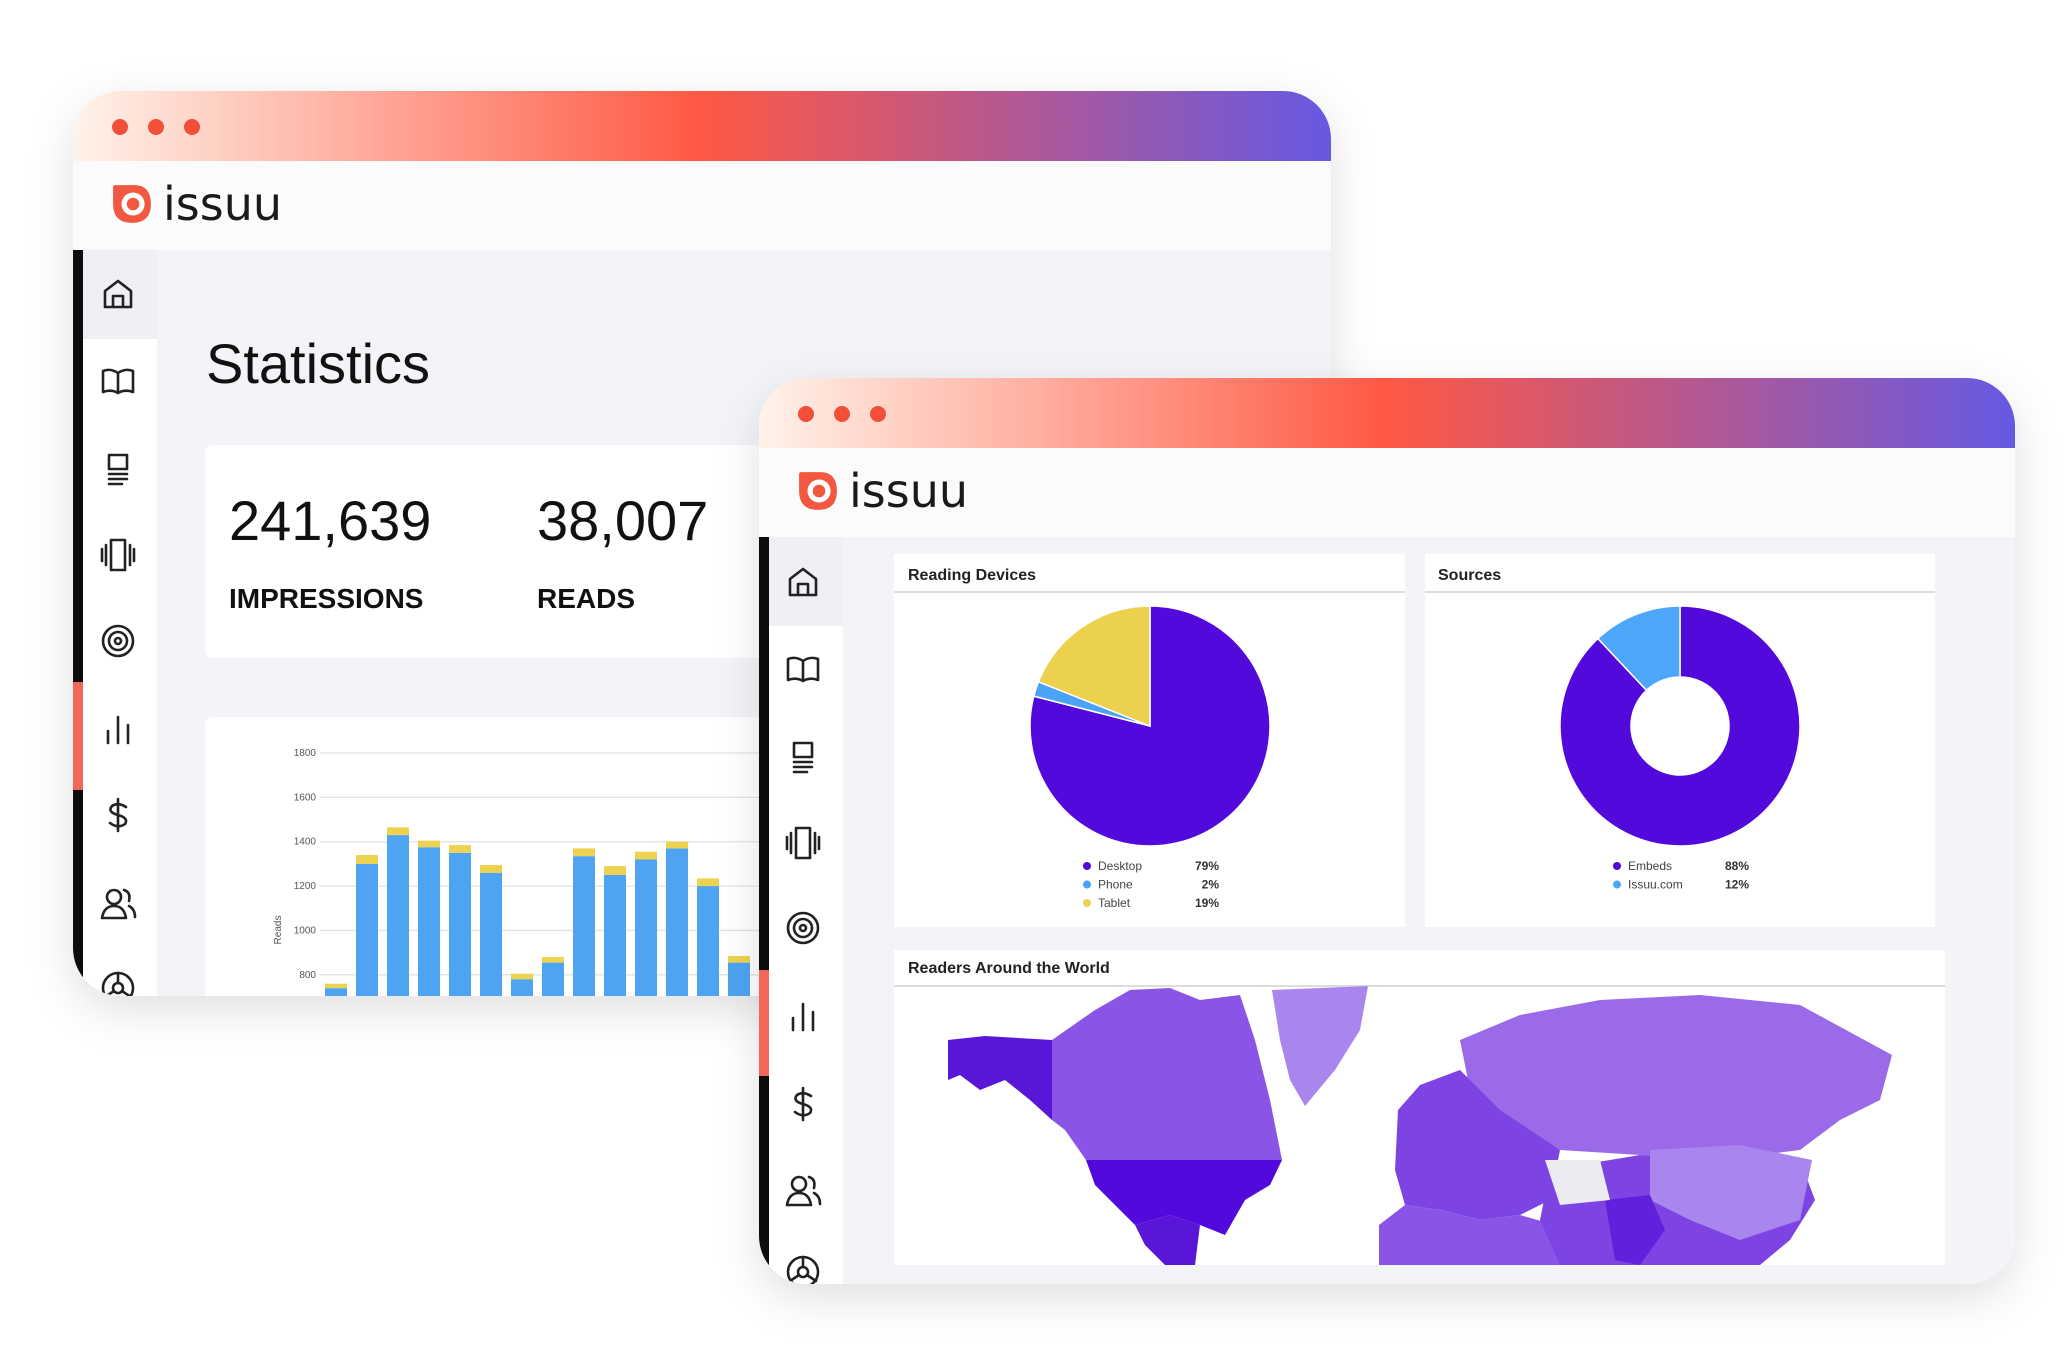 This screenshot has width=2064, height=1358. Describe the element at coordinates (307, 975) in the screenshot. I see `y-tick-label: 800` at that location.